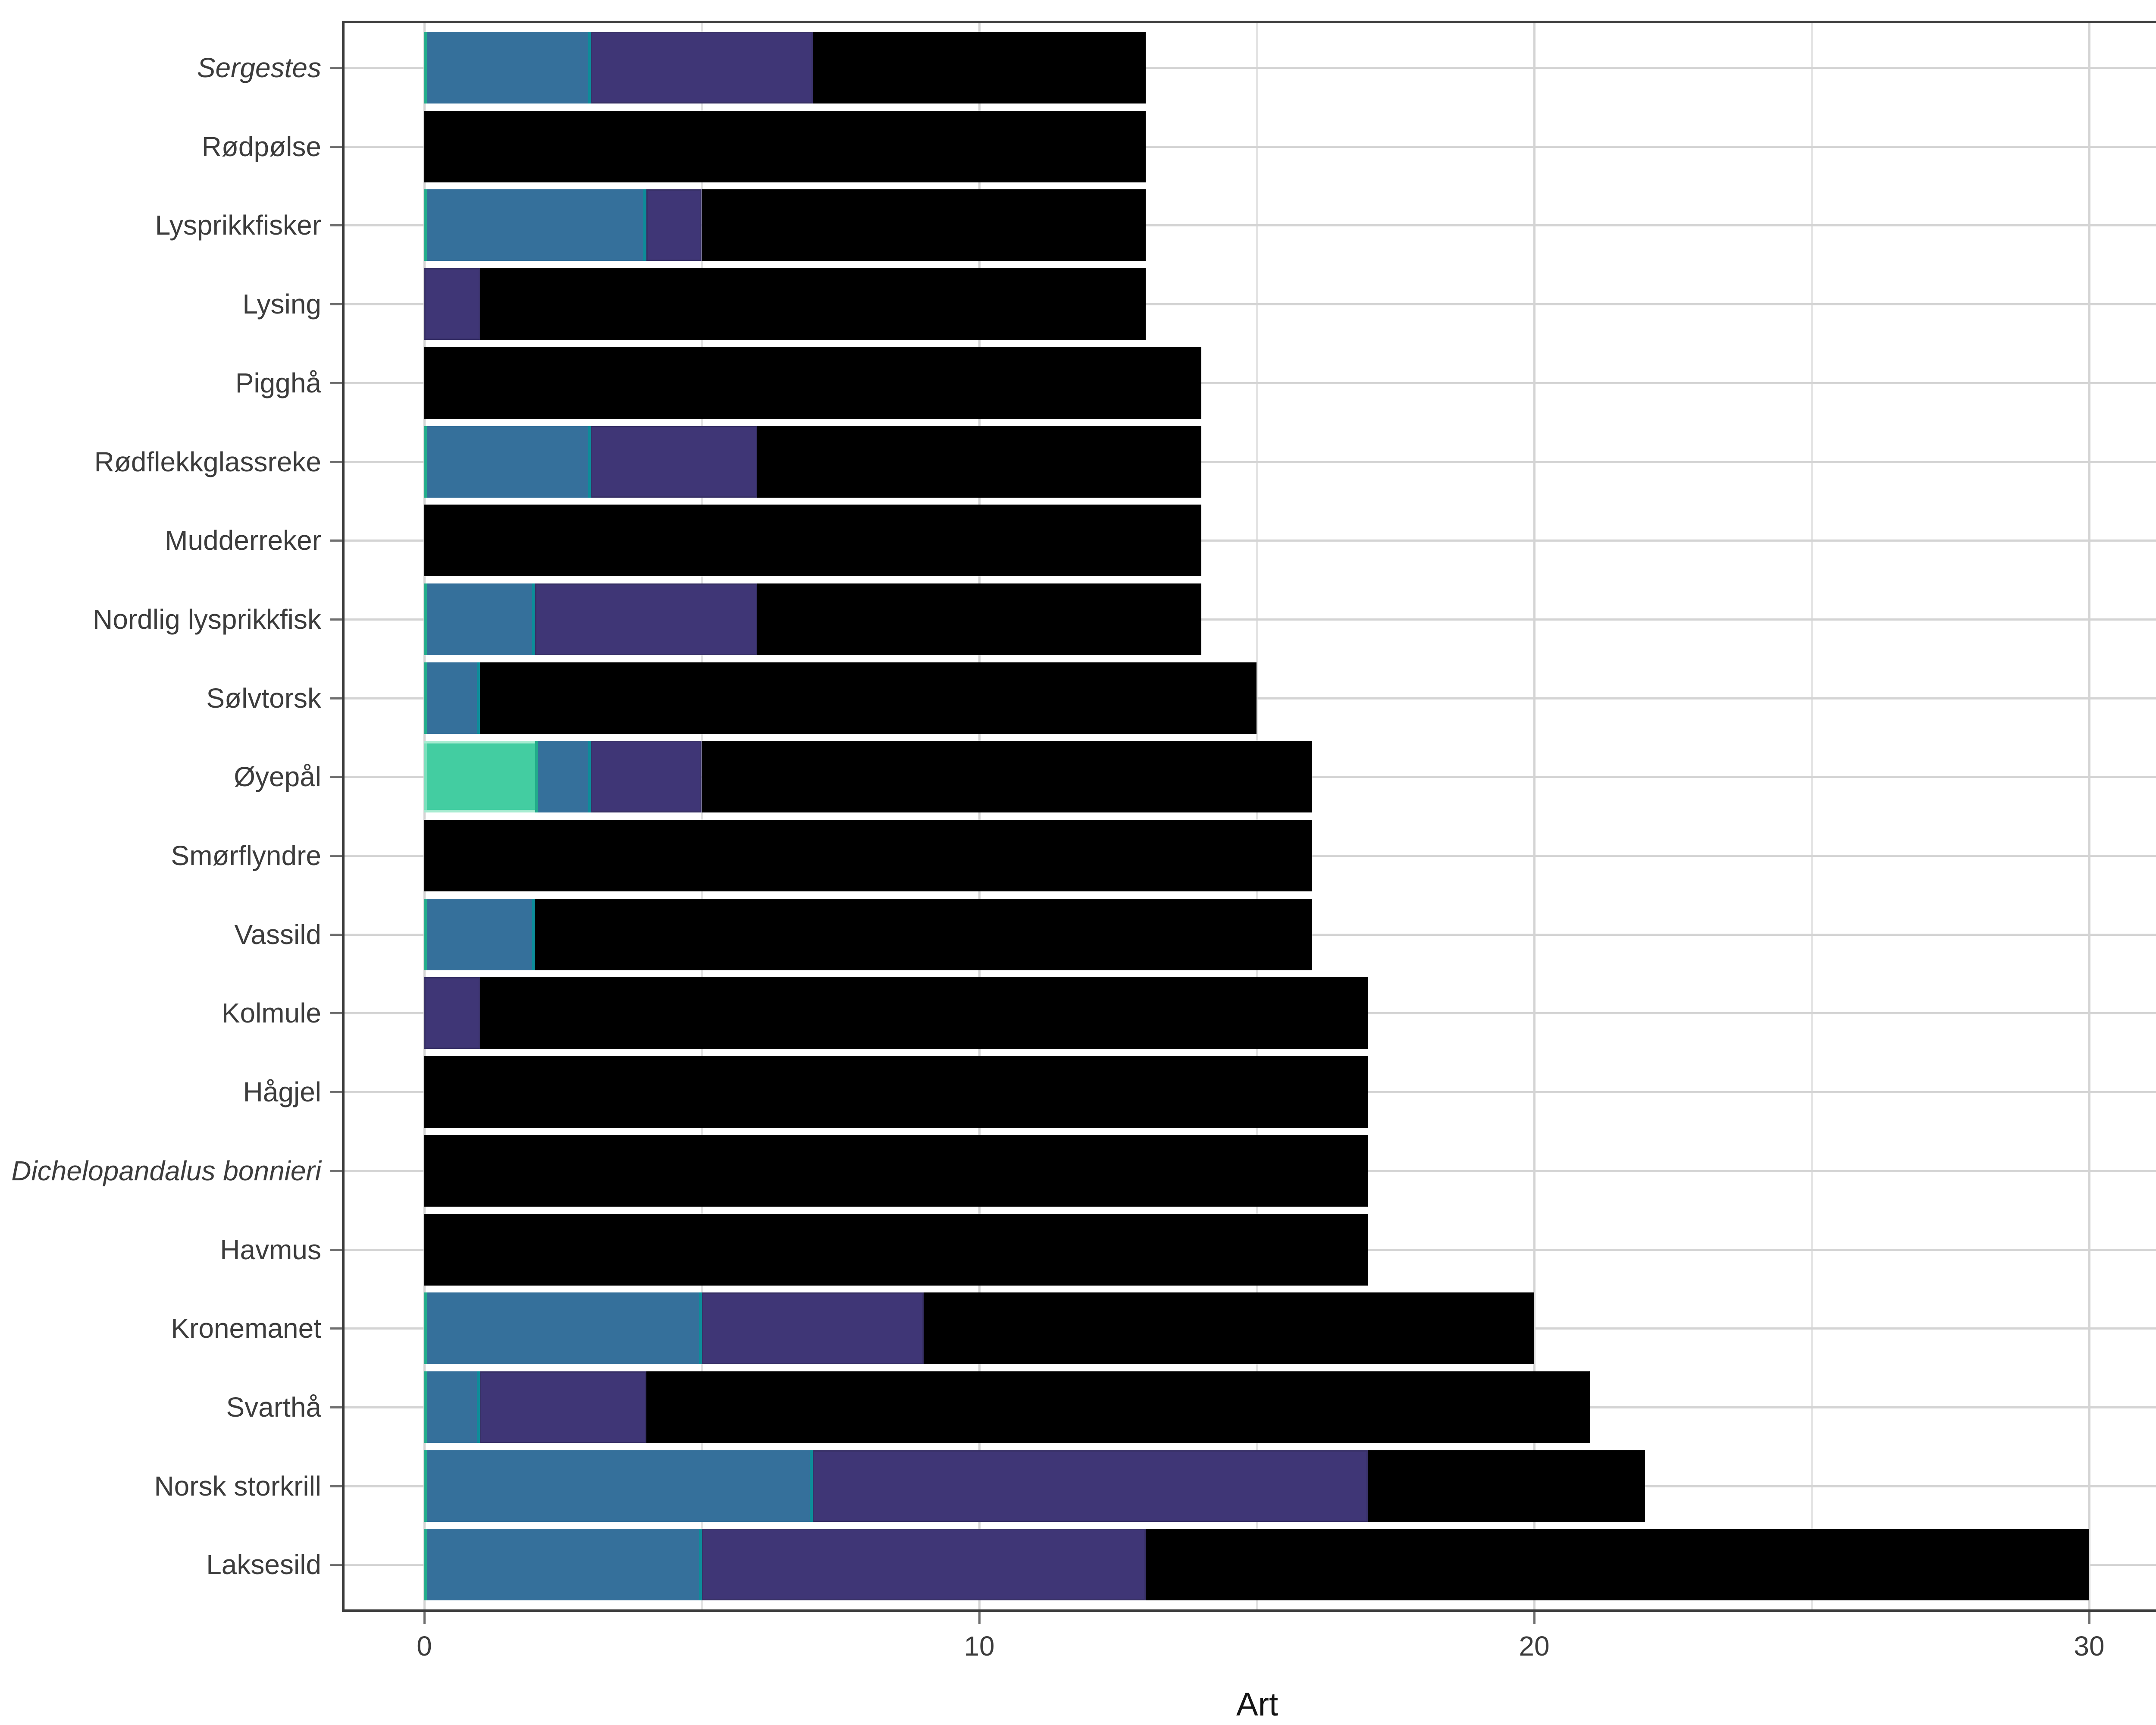 Image resolution: width=2156 pixels, height=1725 pixels. I want to click on x-axis-title: Art, so click(1257, 1704).